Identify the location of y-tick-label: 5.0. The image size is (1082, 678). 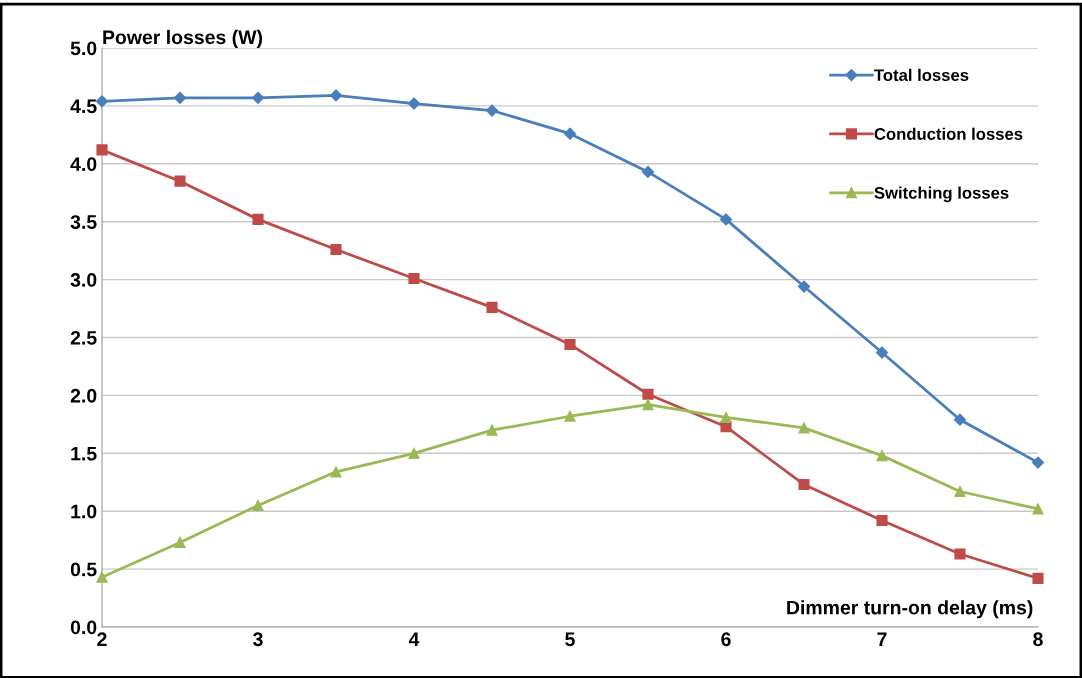
(83, 48).